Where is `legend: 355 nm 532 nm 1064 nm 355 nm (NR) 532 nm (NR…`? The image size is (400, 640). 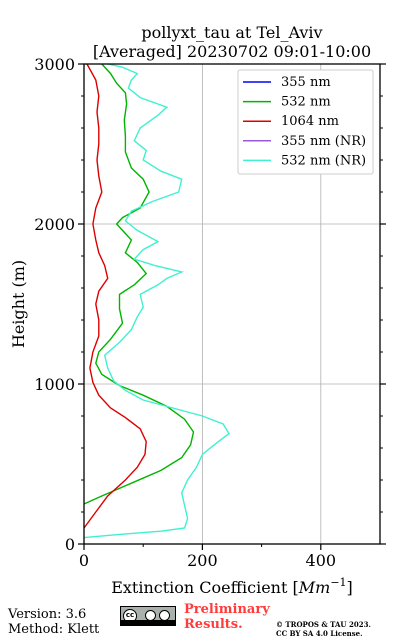
legend: 355 nm 532 nm 1064 nm 355 nm (NR) 532 nm (NR… is located at coordinates (305, 122).